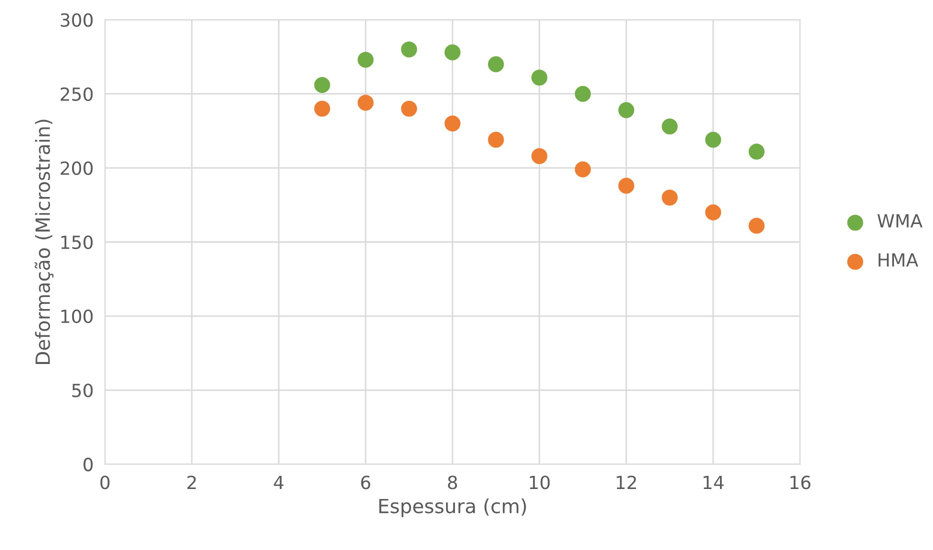 This screenshot has height=550, width=933. Describe the element at coordinates (452, 508) in the screenshot. I see `x-axis-title: Espessura (cm)` at that location.